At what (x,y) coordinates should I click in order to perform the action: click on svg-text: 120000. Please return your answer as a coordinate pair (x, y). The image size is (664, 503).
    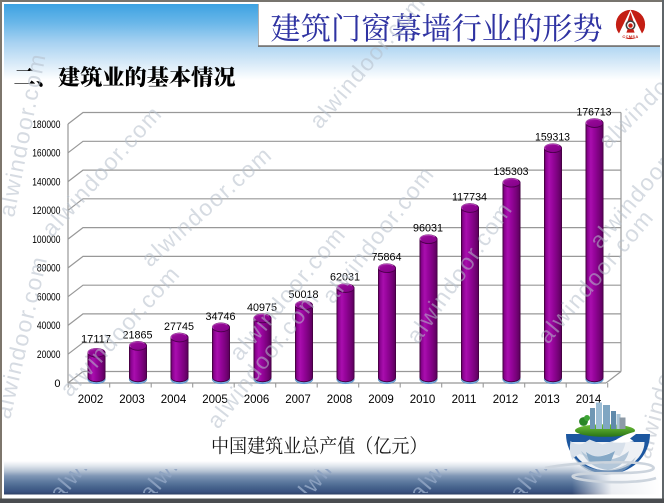
    Looking at the image, I should click on (46, 211).